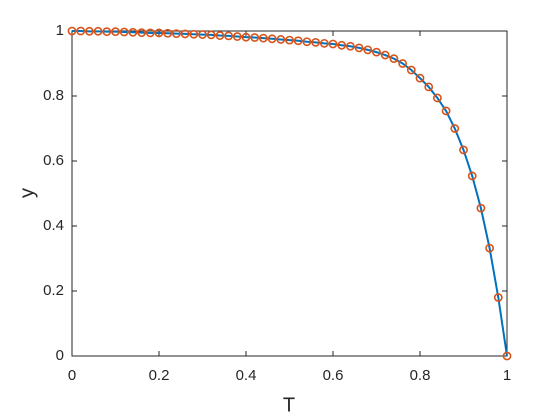  I want to click on y-tick-label: 0.2, so click(53, 290).